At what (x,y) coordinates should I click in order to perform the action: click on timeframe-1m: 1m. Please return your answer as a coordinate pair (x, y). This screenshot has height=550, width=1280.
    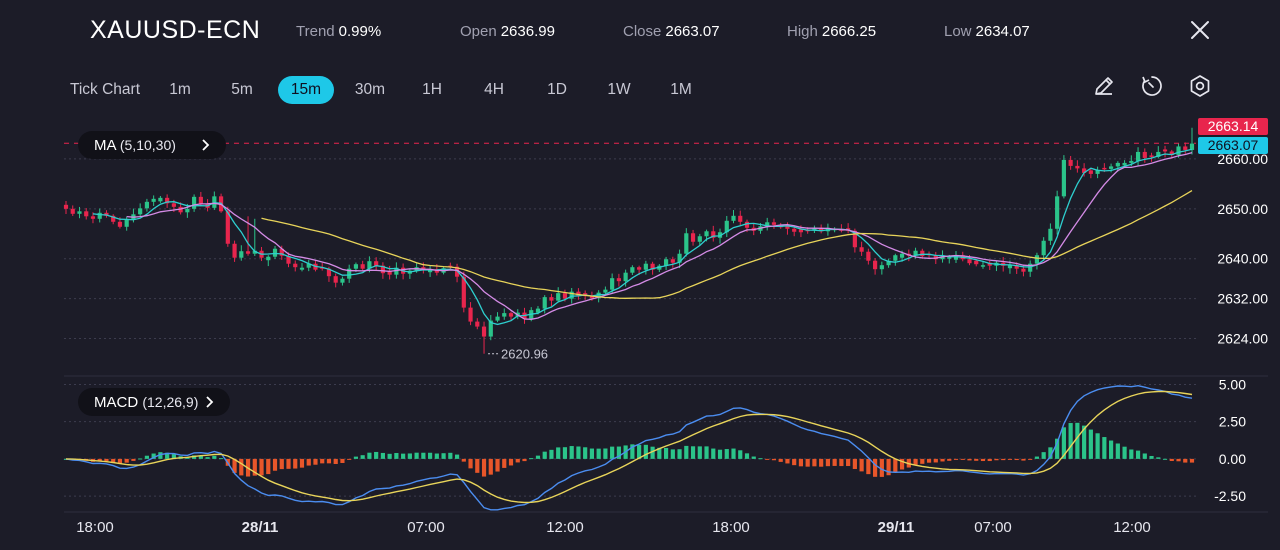
    Looking at the image, I should click on (180, 89).